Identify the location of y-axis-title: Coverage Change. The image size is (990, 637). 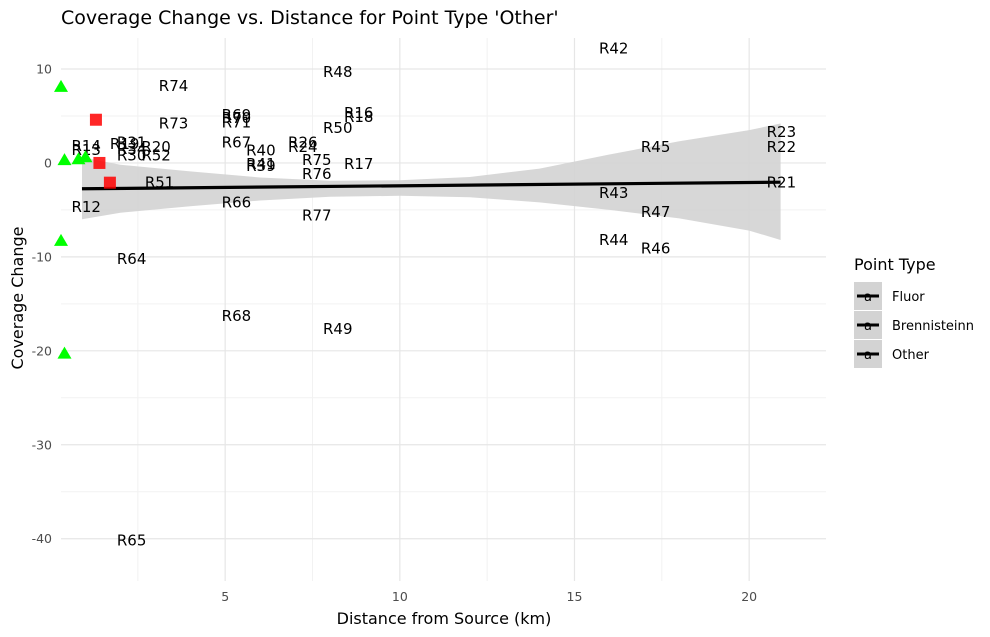
(17, 298).